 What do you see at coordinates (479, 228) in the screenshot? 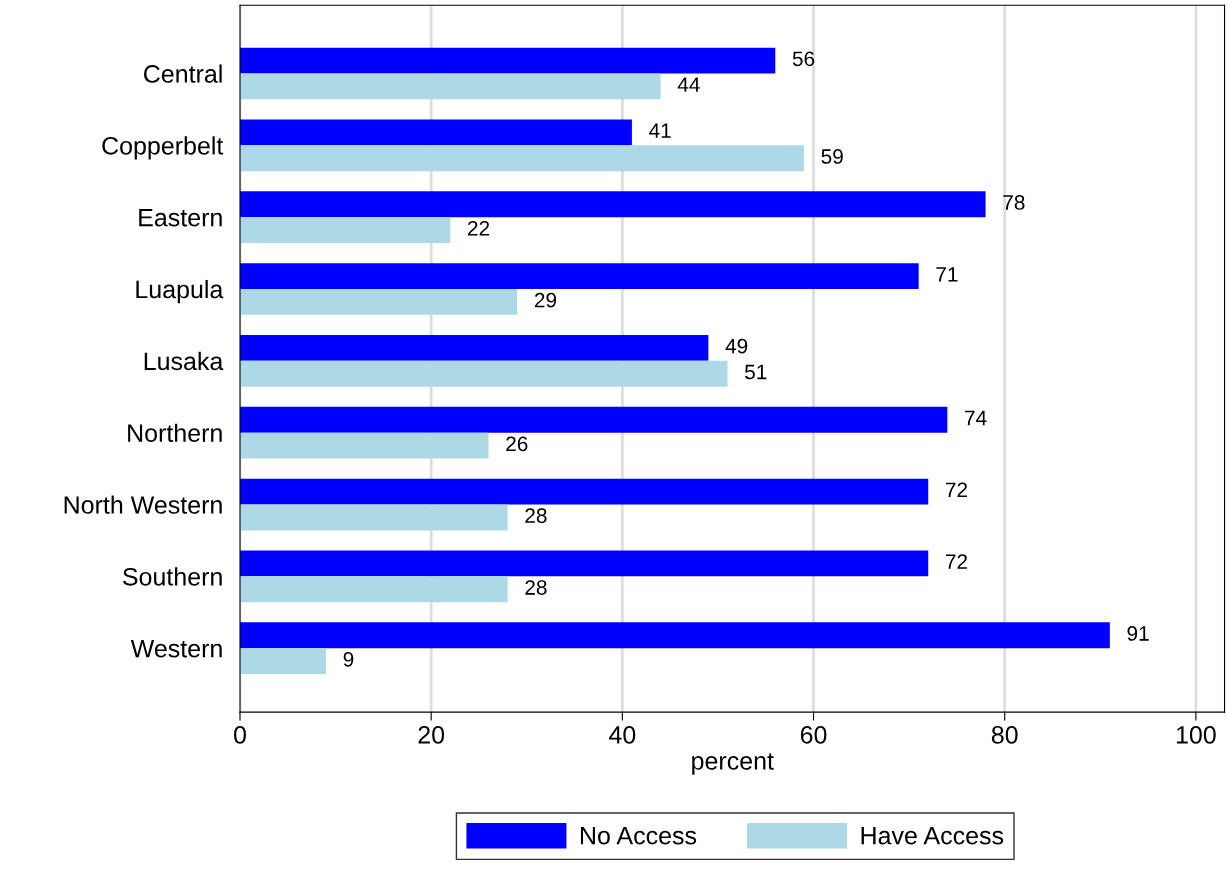
I see `data-label: 22` at bounding box center [479, 228].